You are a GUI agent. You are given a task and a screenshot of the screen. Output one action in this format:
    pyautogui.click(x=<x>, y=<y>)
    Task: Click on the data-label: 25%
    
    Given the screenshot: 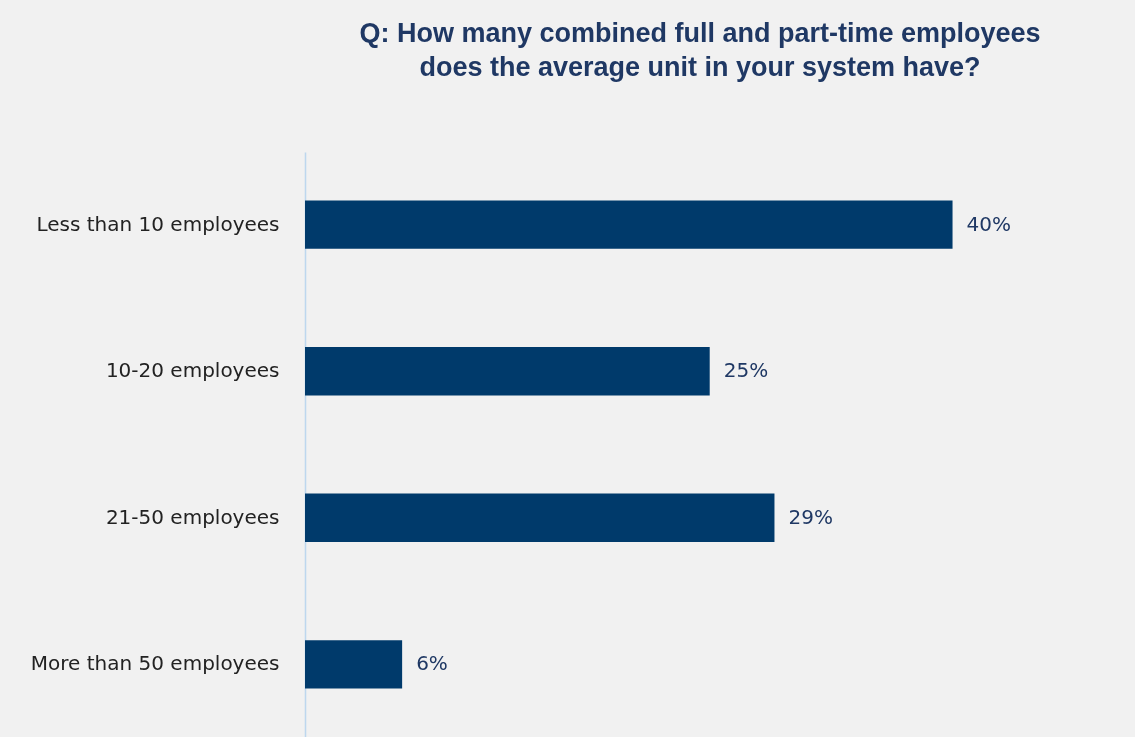 What is the action you would take?
    pyautogui.click(x=746, y=370)
    